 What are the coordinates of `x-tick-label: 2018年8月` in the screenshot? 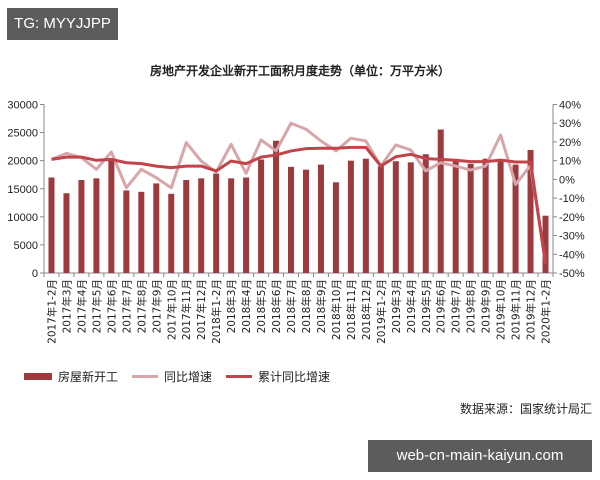 It's located at (306, 306).